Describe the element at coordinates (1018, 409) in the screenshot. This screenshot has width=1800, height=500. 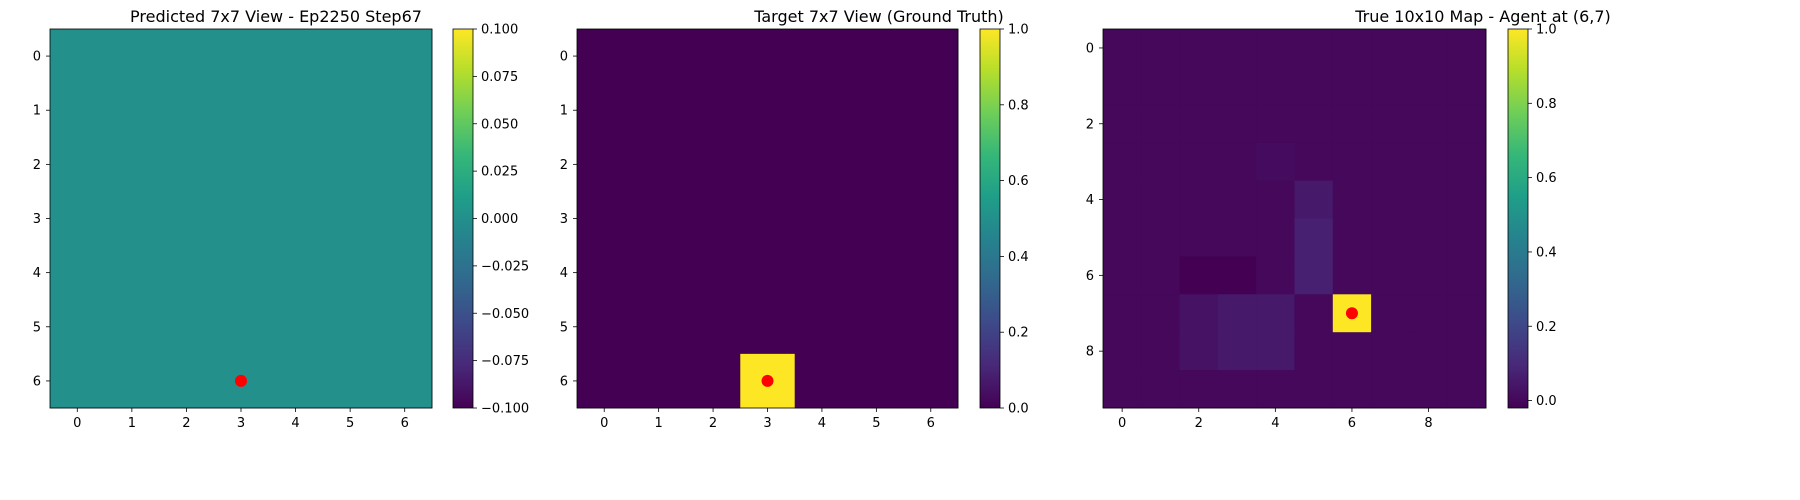
I see `colorbar-tick-label: 0.0` at that location.